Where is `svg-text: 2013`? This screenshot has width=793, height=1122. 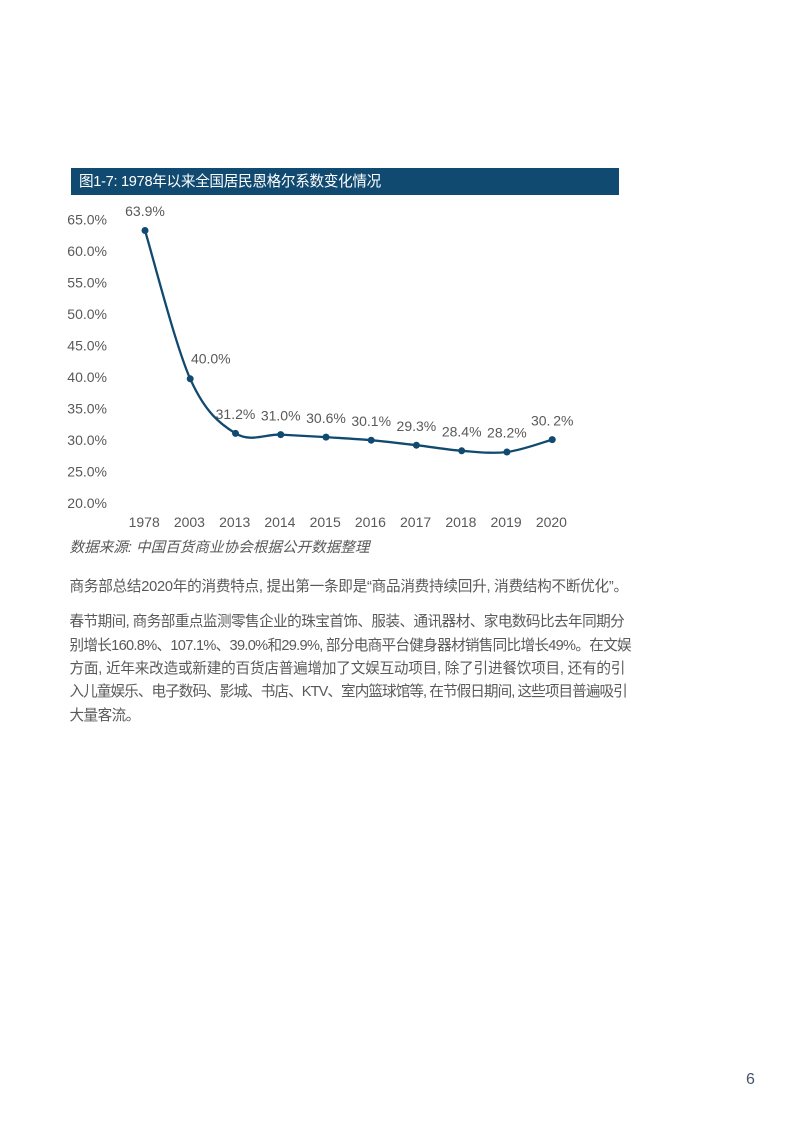
svg-text: 2013 is located at coordinates (234, 522).